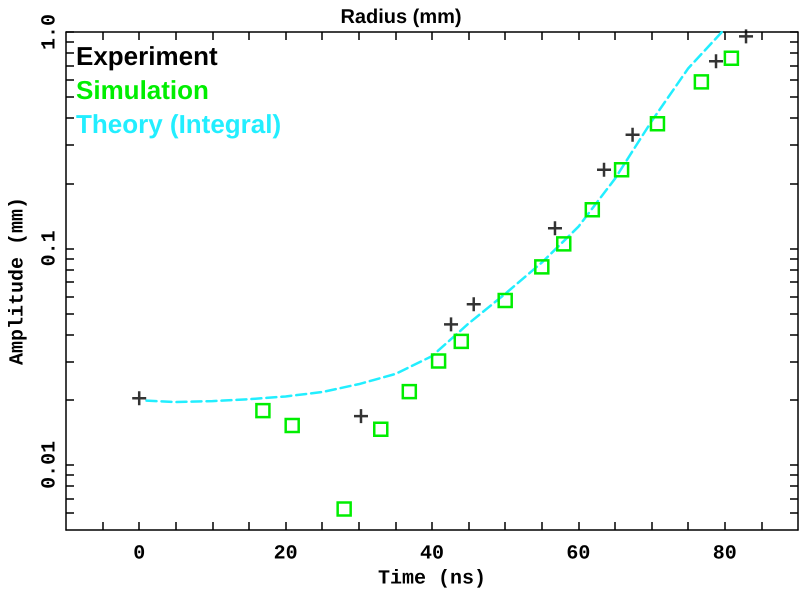 The image size is (802, 598). I want to click on text: Theory (Integral), so click(179, 124).